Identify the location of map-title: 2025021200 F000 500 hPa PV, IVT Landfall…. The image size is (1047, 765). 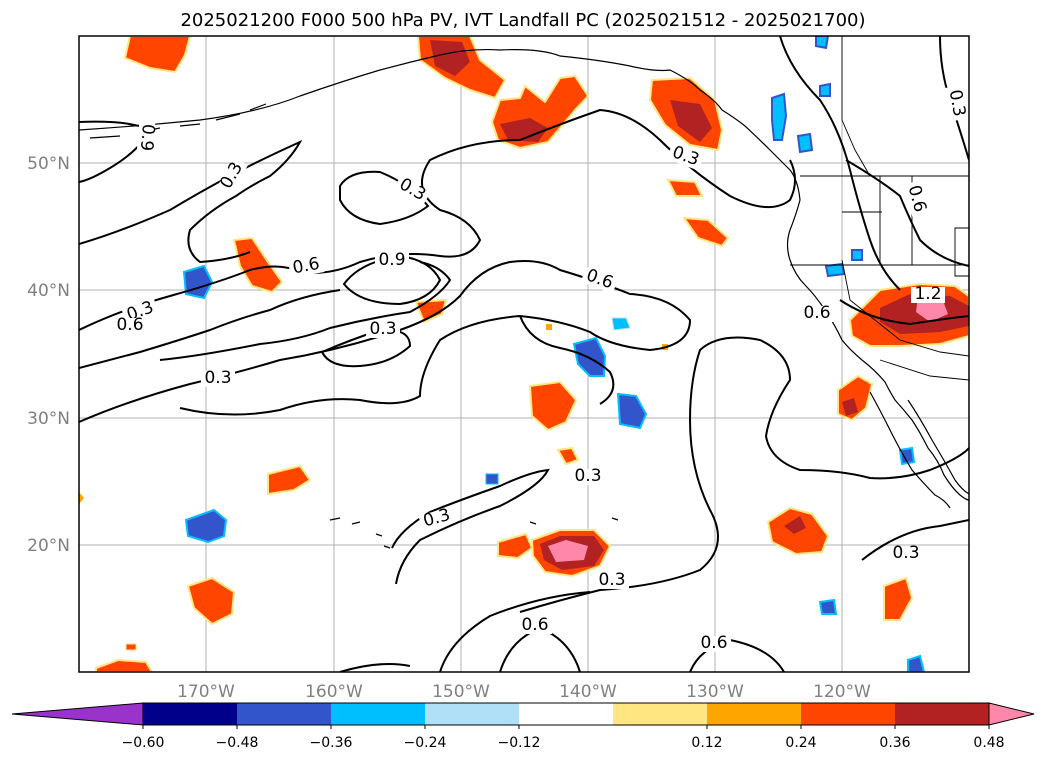
(522, 20).